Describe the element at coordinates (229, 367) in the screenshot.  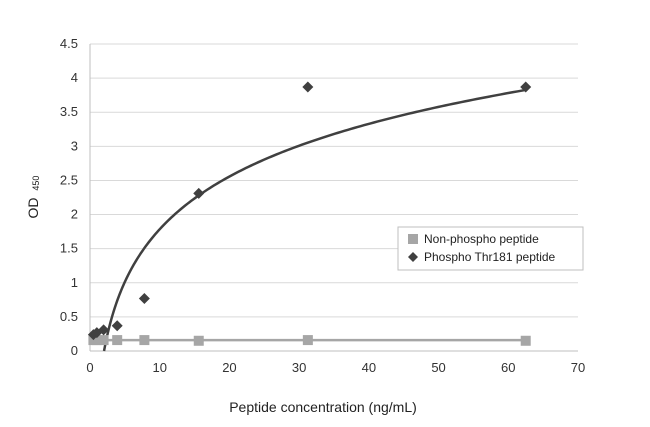
I see `x-tick-label: 20` at that location.